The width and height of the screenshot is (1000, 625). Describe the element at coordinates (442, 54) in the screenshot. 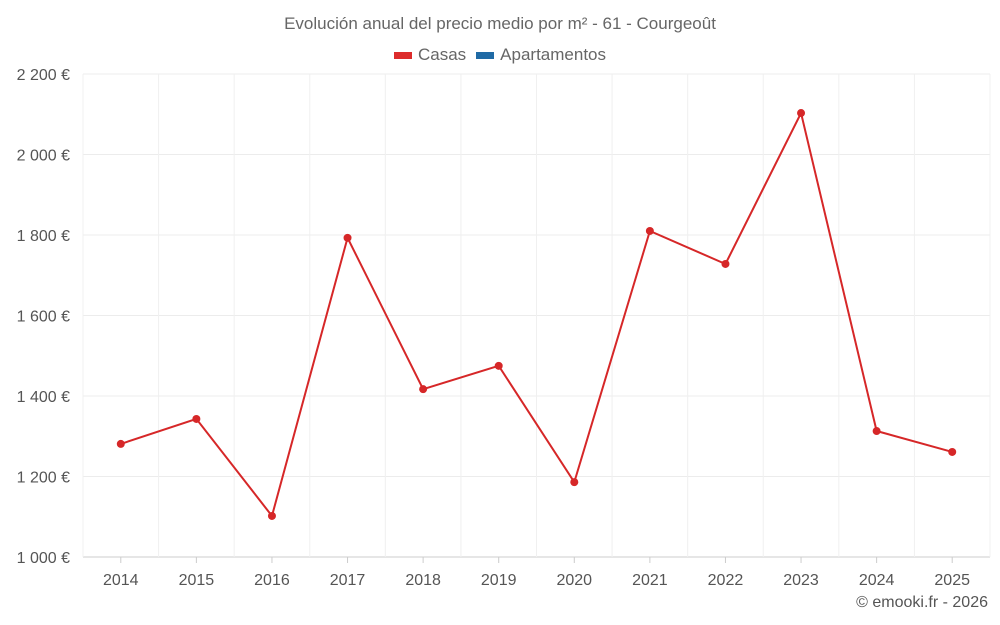

I see `legend-label: Casas` at that location.